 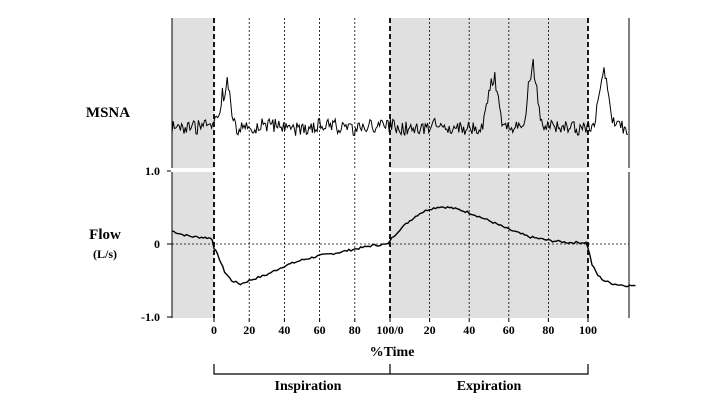 I want to click on shade-pre-bottom, so click(x=193, y=245).